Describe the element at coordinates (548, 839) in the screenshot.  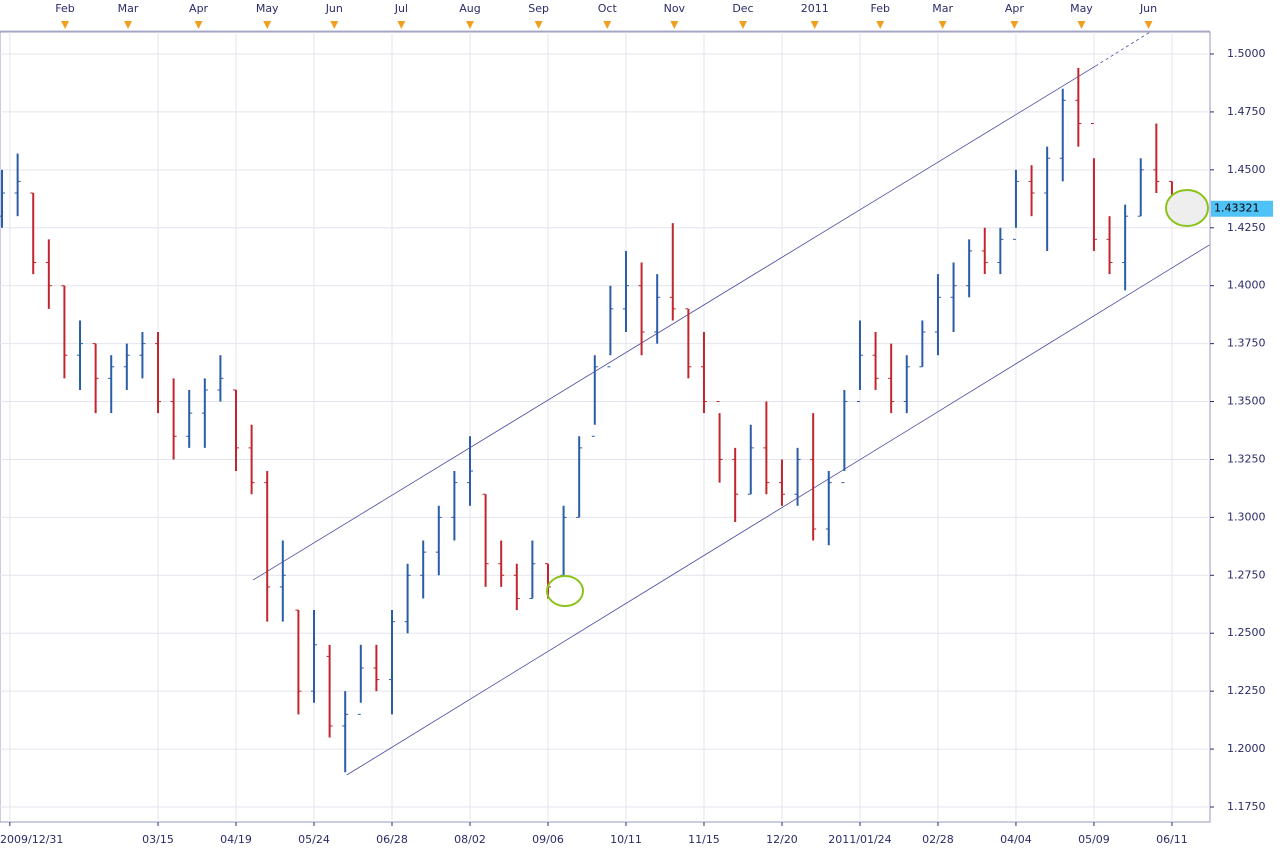
I see `x-tick-label: 09/06` at that location.